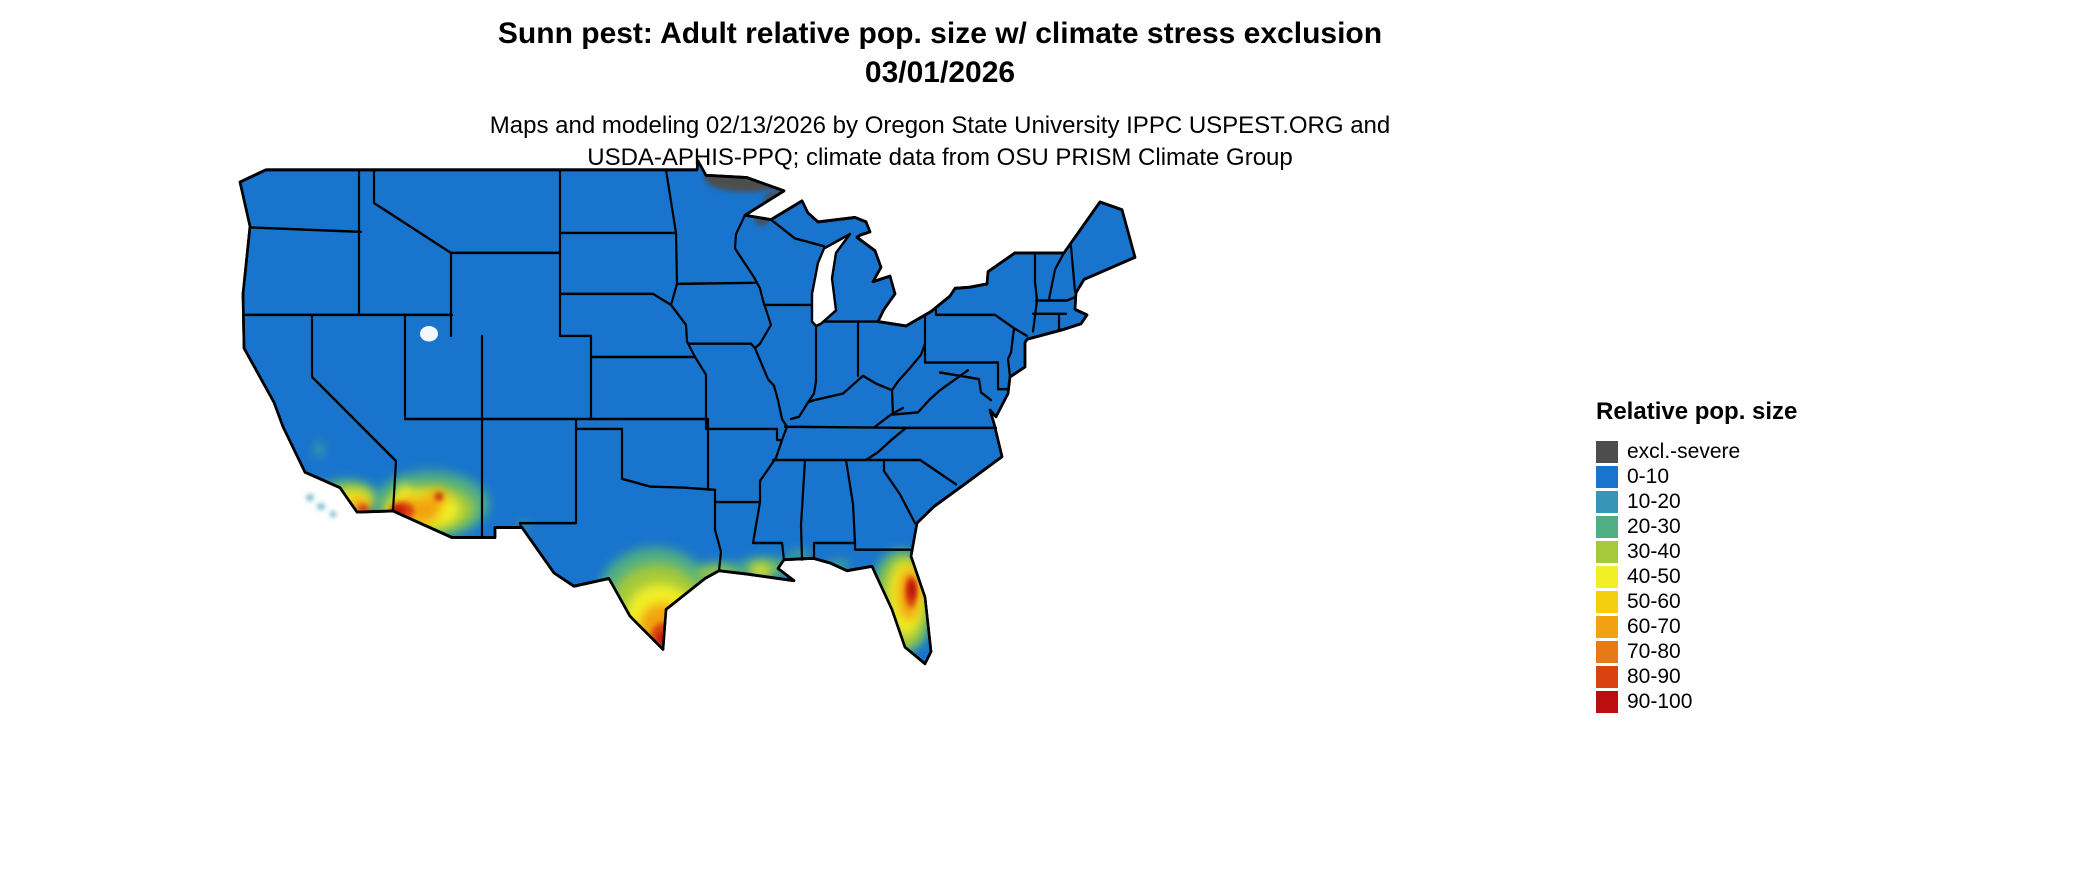  Describe the element at coordinates (1696, 551) in the screenshot. I see `legend-item: 30-40` at that location.